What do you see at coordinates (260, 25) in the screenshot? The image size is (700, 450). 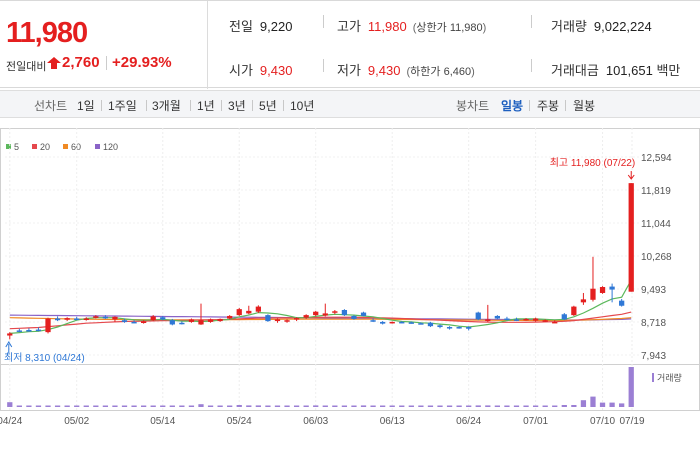 I see `prev-close: 전일 9,220` at bounding box center [260, 25].